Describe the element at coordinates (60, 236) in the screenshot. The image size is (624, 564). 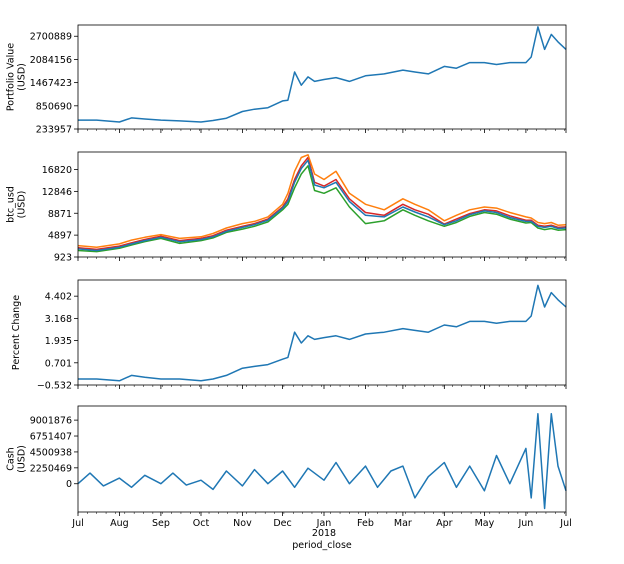
I see `y-tick-label: 4897` at that location.